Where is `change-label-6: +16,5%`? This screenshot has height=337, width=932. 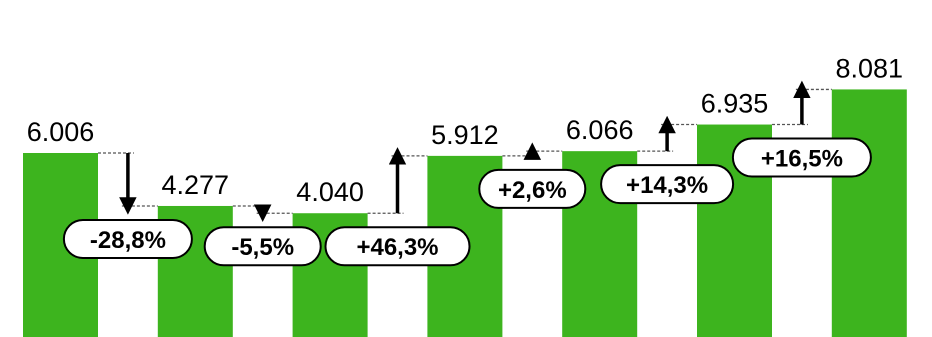
change-label-6: +16,5% is located at coordinates (802, 159).